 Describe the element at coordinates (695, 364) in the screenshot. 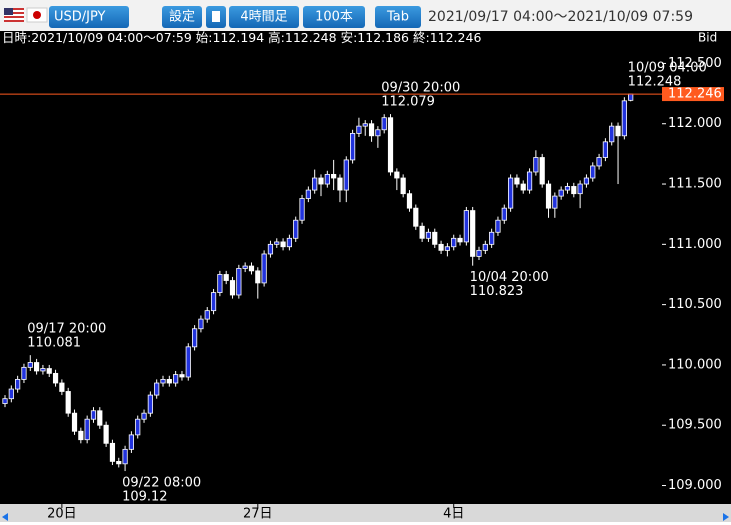

I see `y-tick-label: 110.000` at that location.